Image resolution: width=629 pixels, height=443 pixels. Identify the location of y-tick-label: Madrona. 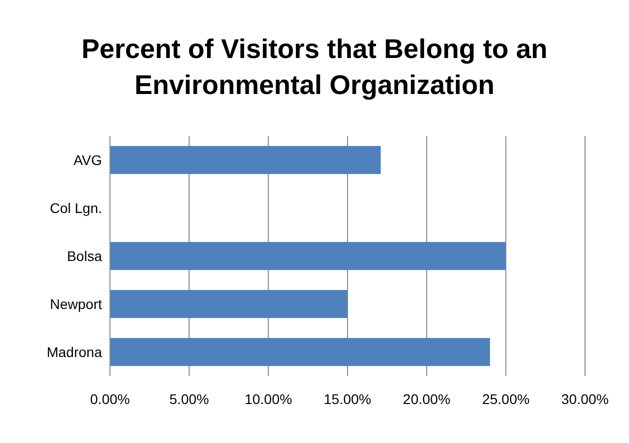
(74, 352).